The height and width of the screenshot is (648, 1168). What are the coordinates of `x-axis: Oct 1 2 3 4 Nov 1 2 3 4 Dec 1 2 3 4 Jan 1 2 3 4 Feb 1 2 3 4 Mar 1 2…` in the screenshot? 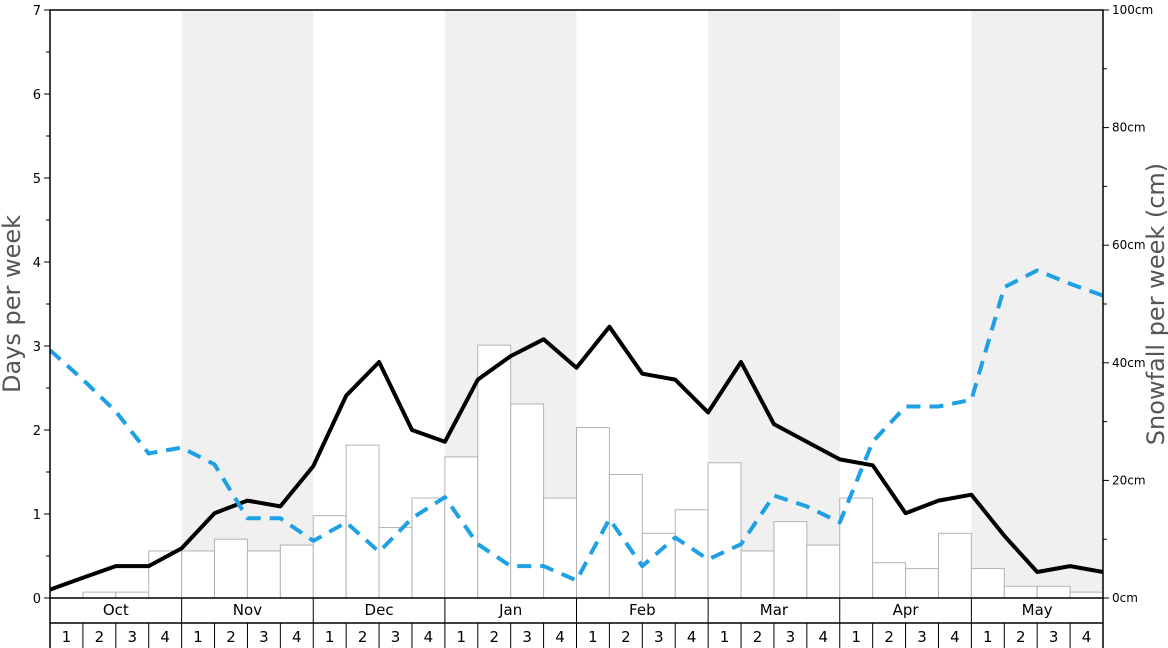 It's located at (576, 623).